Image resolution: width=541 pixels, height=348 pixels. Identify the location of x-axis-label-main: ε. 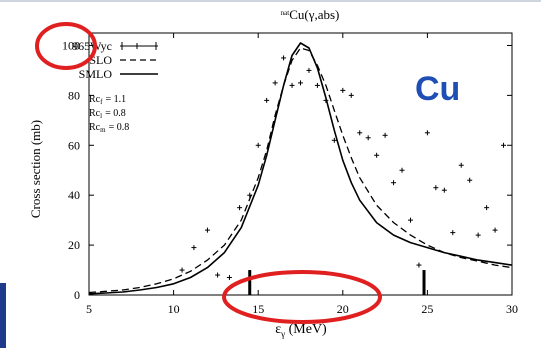
(278, 329).